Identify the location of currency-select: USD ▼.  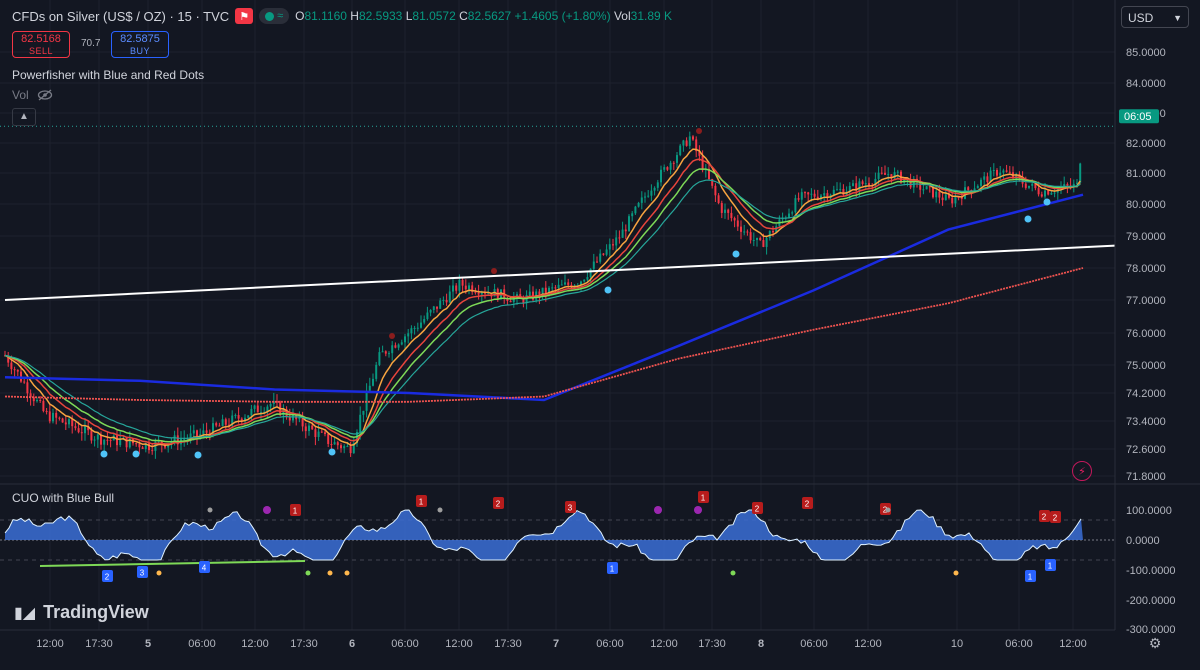
(1155, 17).